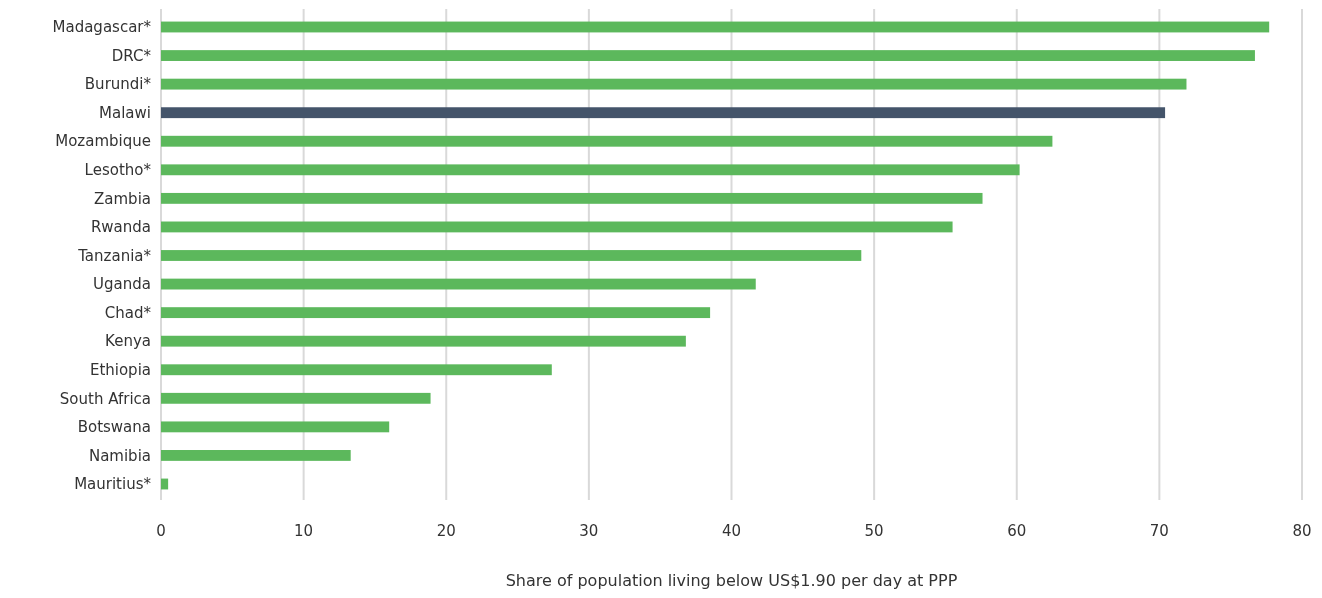  I want to click on x-tick-label: 20, so click(446, 531).